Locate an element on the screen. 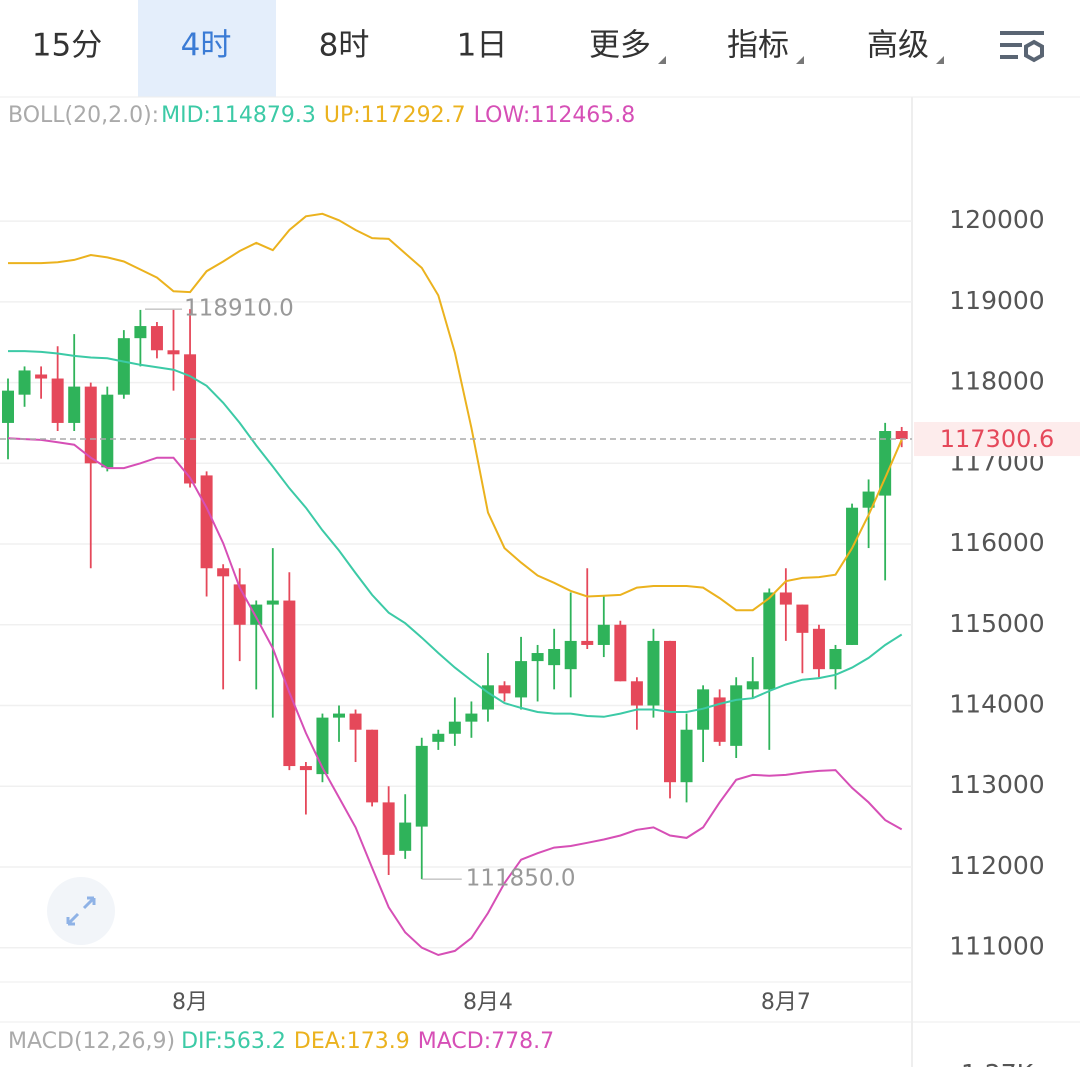 The width and height of the screenshot is (1080, 1067). expand-button is located at coordinates (81, 911).